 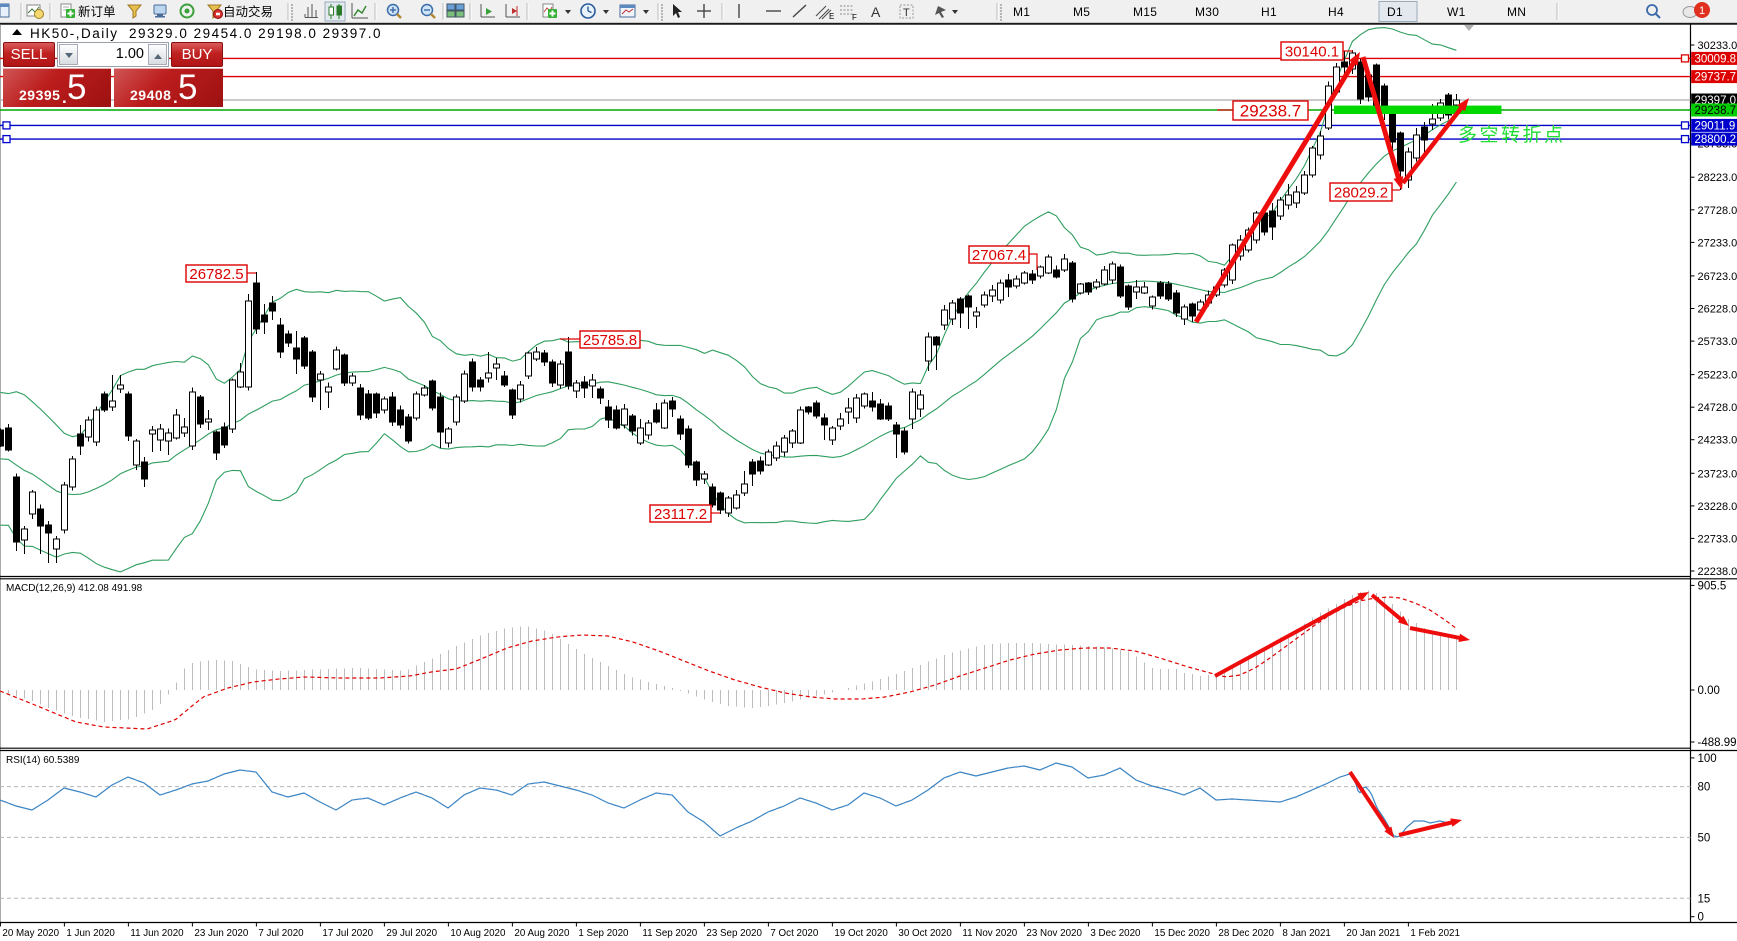 I want to click on svg-text: 新订单, so click(x=97, y=11).